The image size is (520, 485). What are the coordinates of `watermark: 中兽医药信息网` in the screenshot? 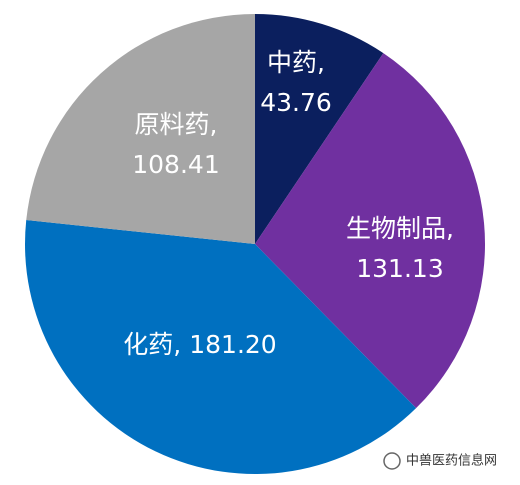 It's located at (440, 461).